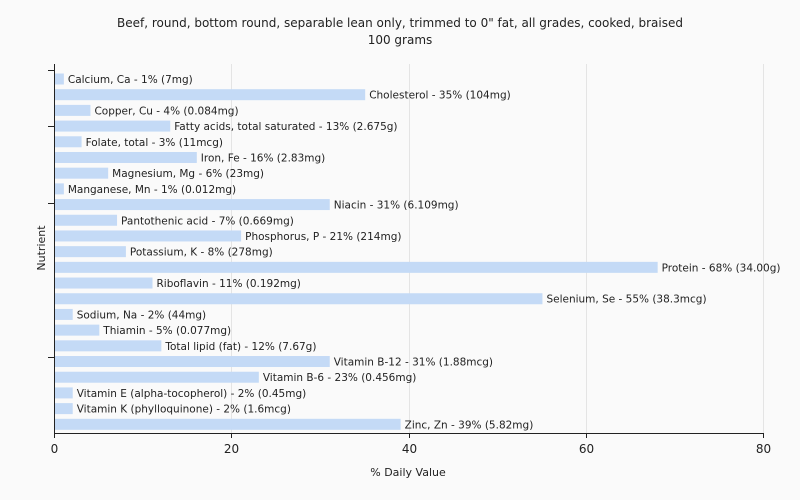 This screenshot has width=800, height=504. I want to click on bar-label-16: Sodium, Na - 2% (44mg), so click(141, 315).